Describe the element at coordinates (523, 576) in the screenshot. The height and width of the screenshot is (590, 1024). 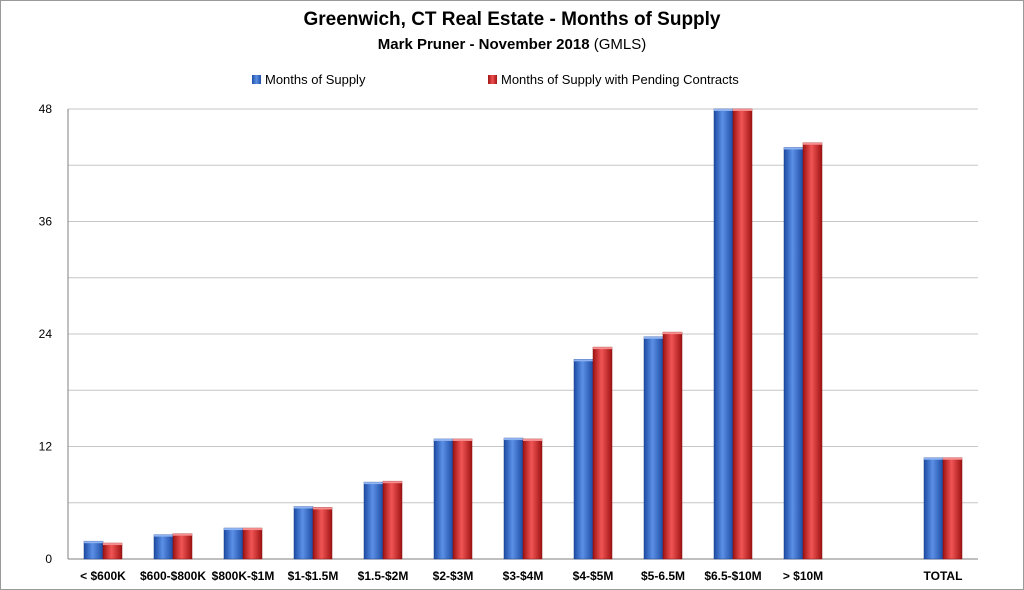
I see `x-category-label: $3-$4M` at that location.